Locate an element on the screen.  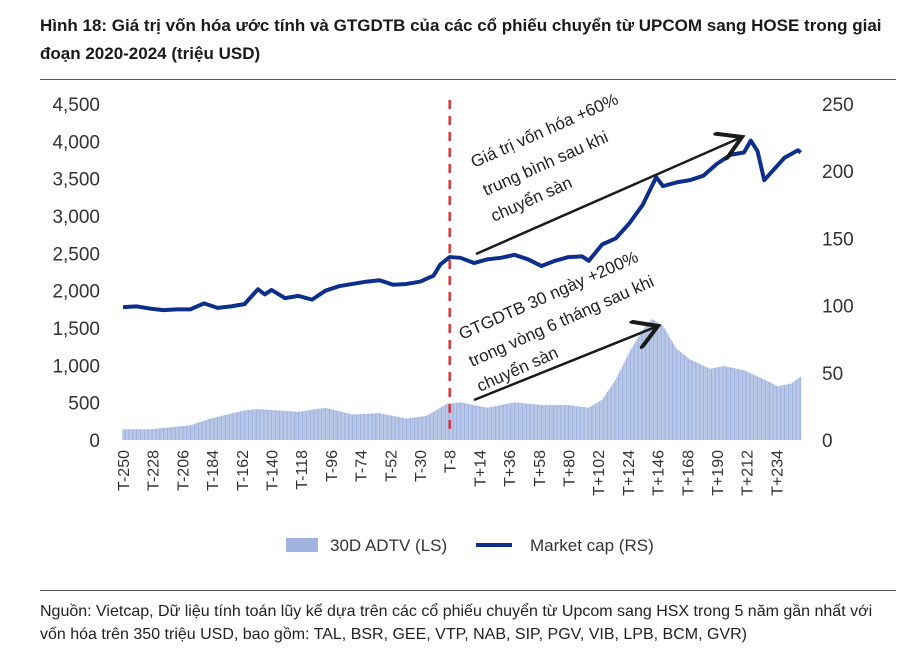
x-axis-tick-label: T-140 is located at coordinates (273, 470).